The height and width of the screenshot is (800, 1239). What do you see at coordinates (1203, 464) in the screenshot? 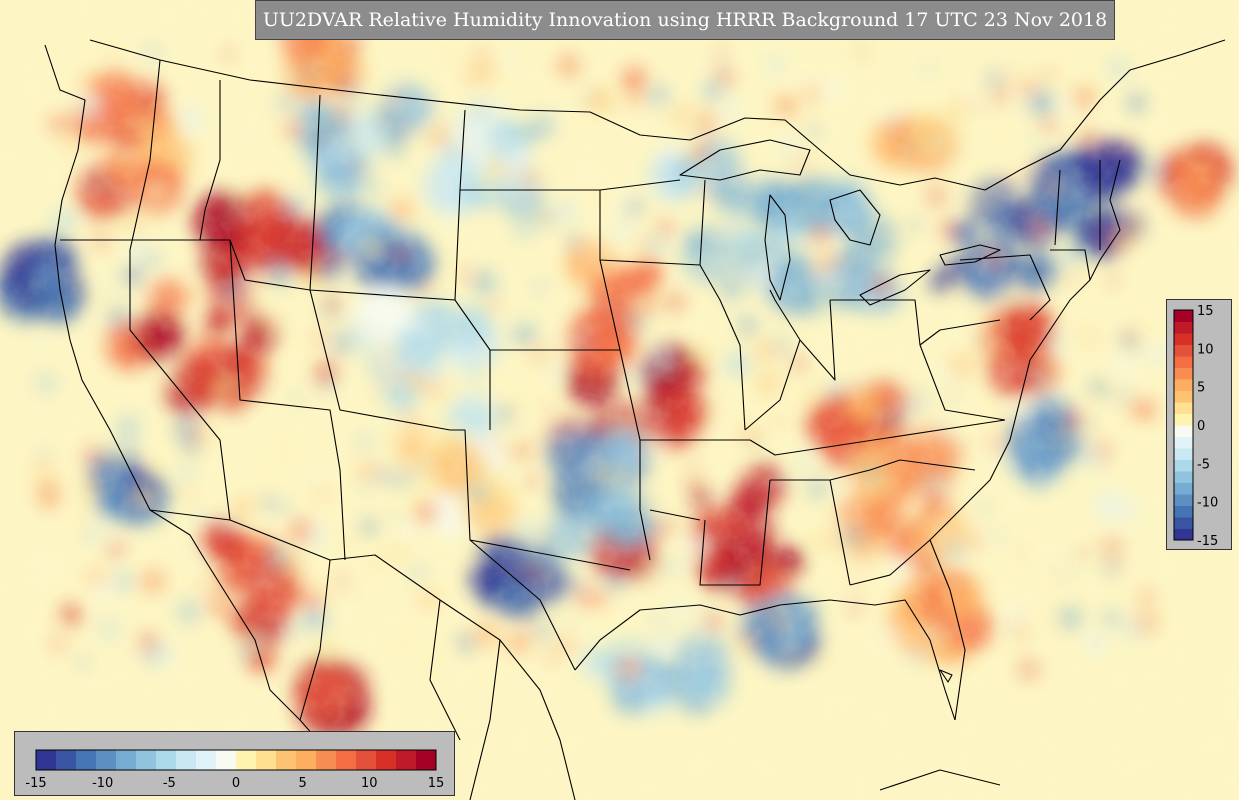
I see `colorbar-v-tick-label: -5` at bounding box center [1203, 464].